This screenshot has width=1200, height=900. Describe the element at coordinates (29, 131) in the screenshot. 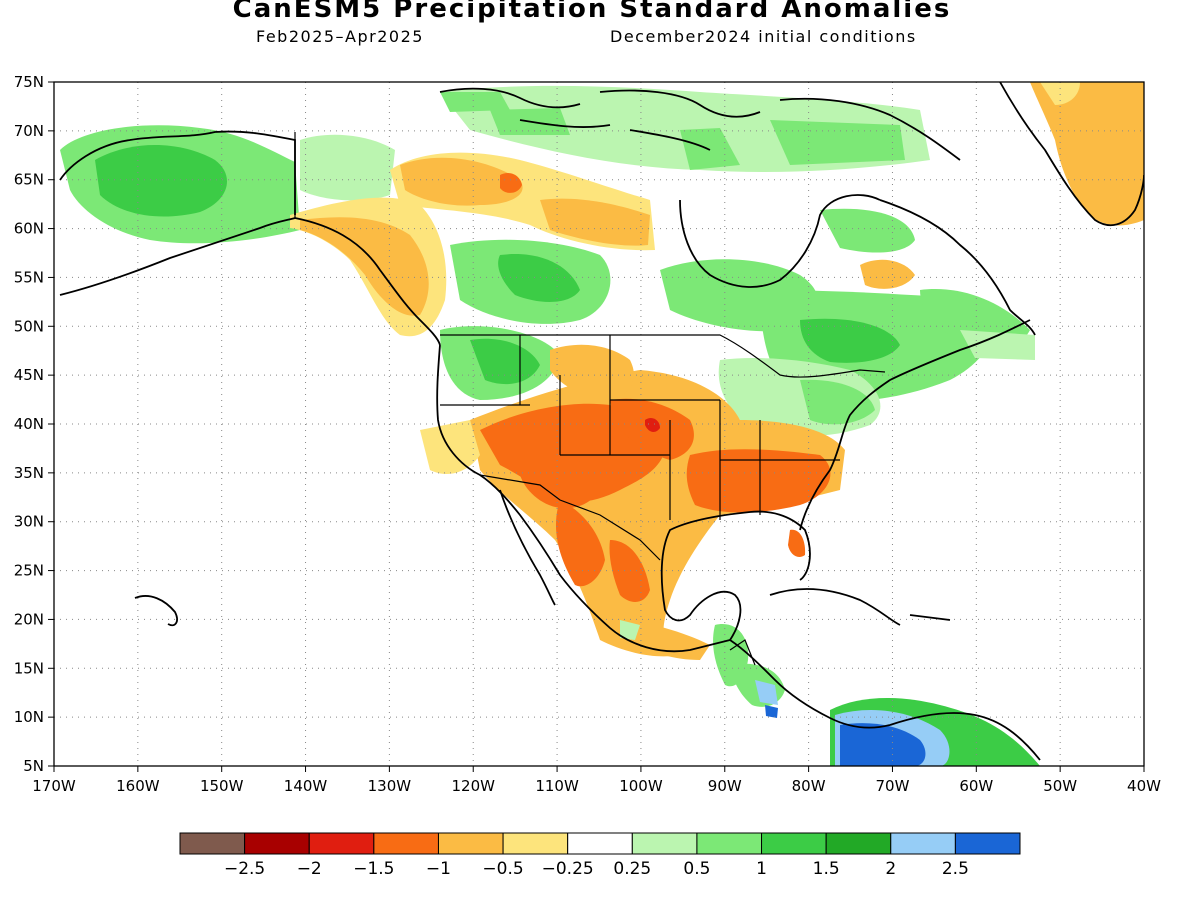

I see `lat-label: 70N` at that location.